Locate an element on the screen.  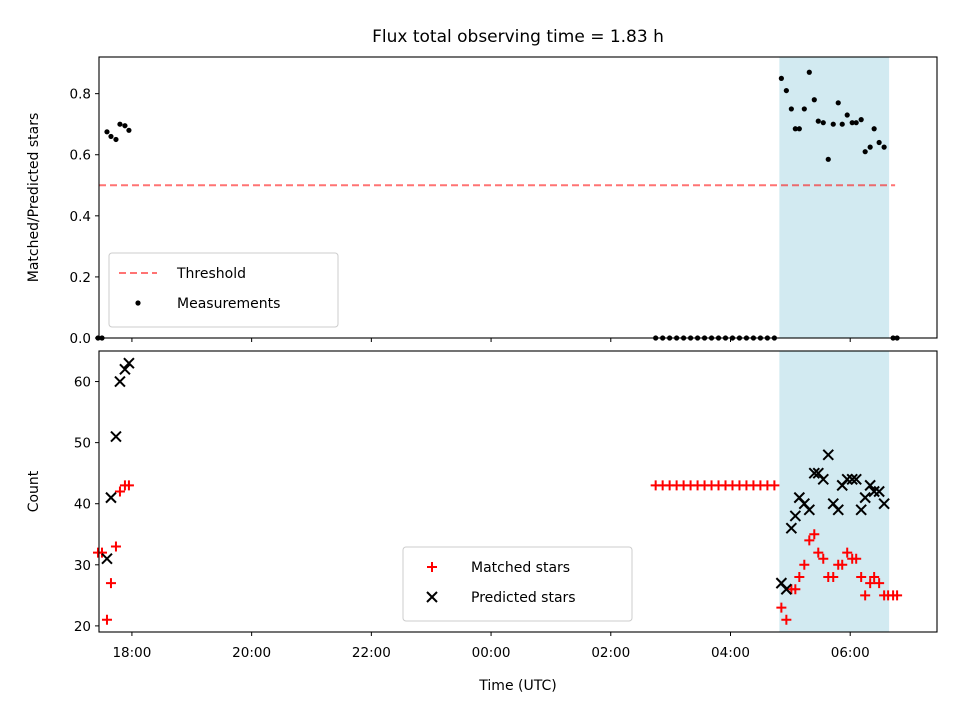
legend-label: Predicted stars is located at coordinates (523, 598).